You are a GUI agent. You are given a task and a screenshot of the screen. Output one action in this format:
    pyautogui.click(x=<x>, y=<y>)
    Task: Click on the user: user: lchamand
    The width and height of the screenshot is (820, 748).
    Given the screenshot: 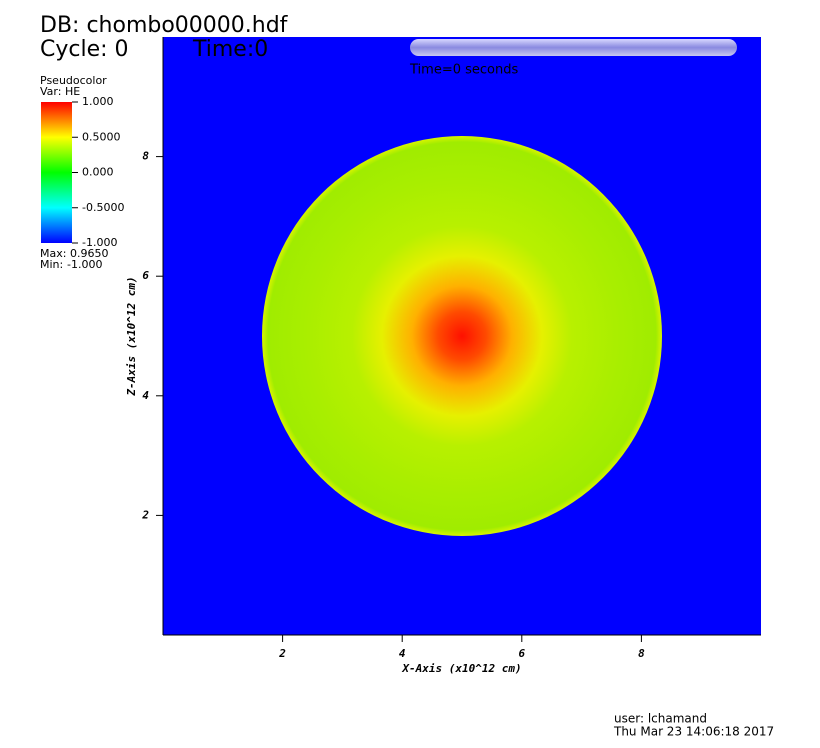 What is the action you would take?
    pyautogui.click(x=660, y=719)
    